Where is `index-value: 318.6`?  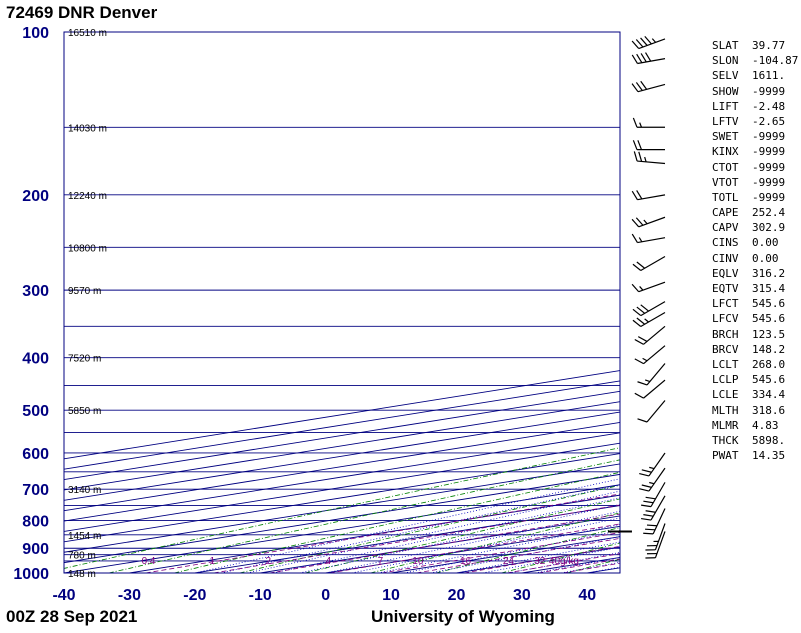
index-value: 318.6 is located at coordinates (769, 410).